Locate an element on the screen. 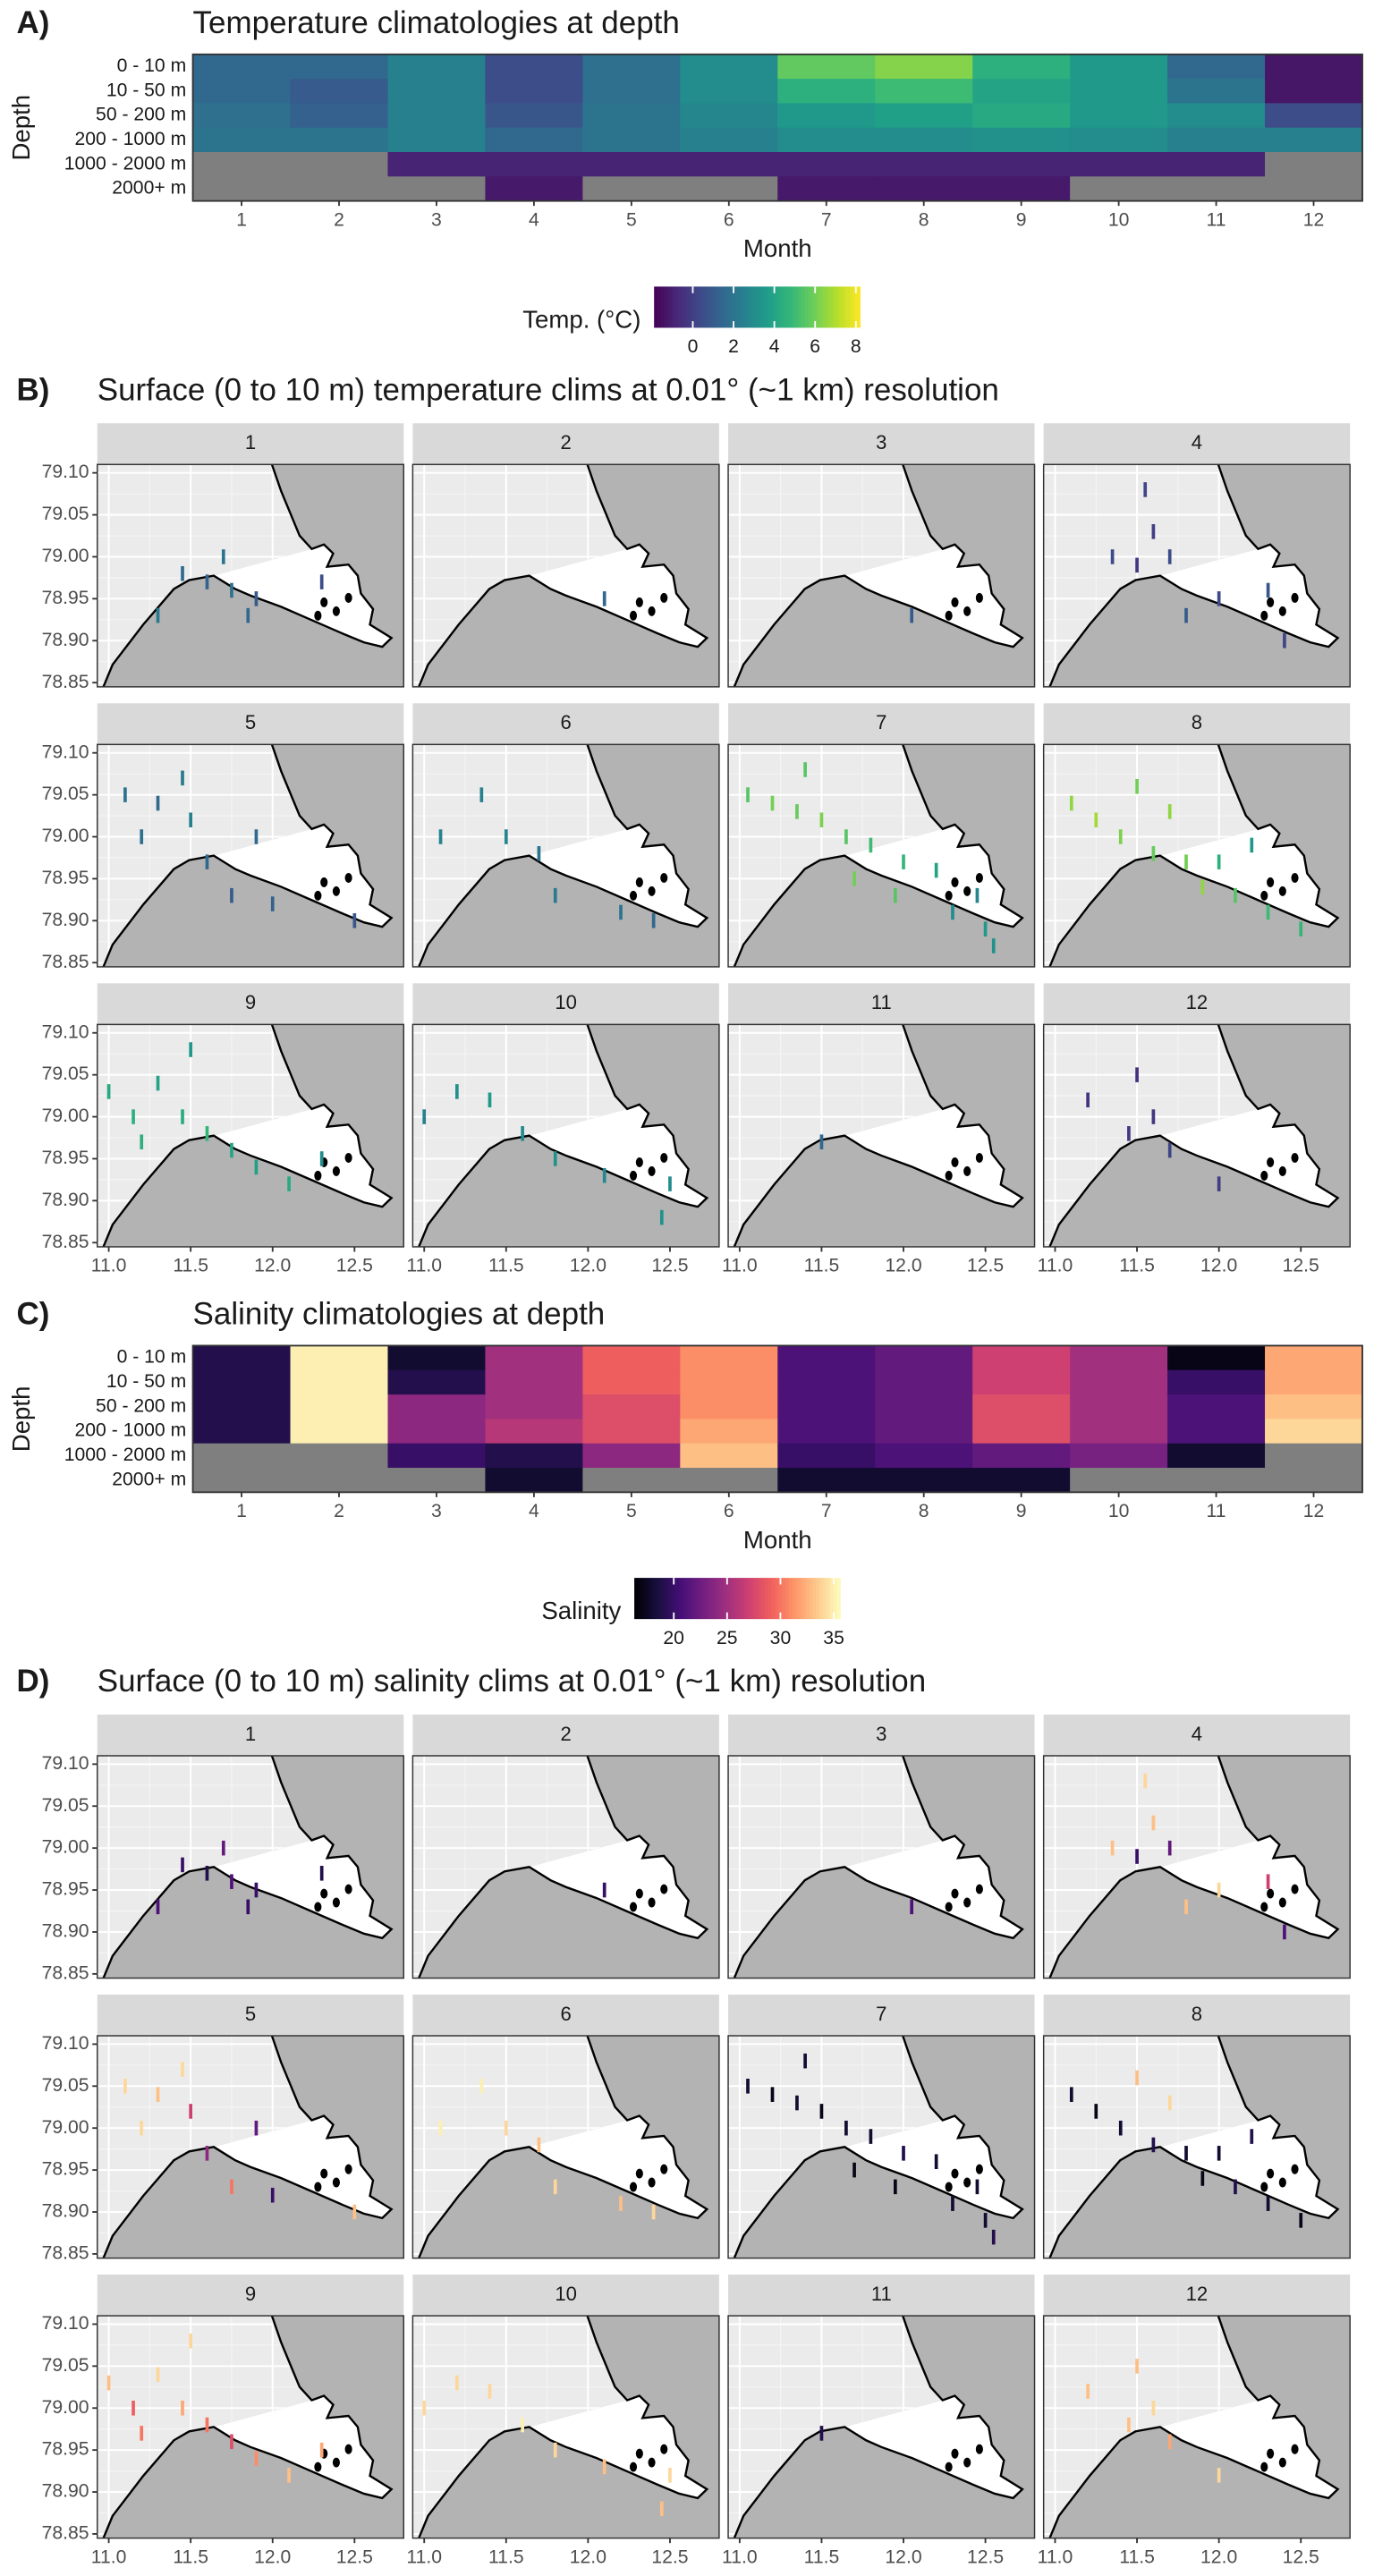 Image resolution: width=1374 pixels, height=2576 pixels. y-tick-label: 79.00 is located at coordinates (65, 556).